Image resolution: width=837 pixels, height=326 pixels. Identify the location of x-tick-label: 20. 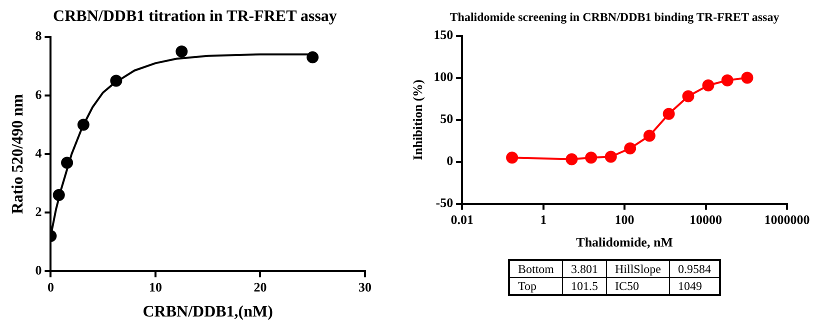
(260, 286).